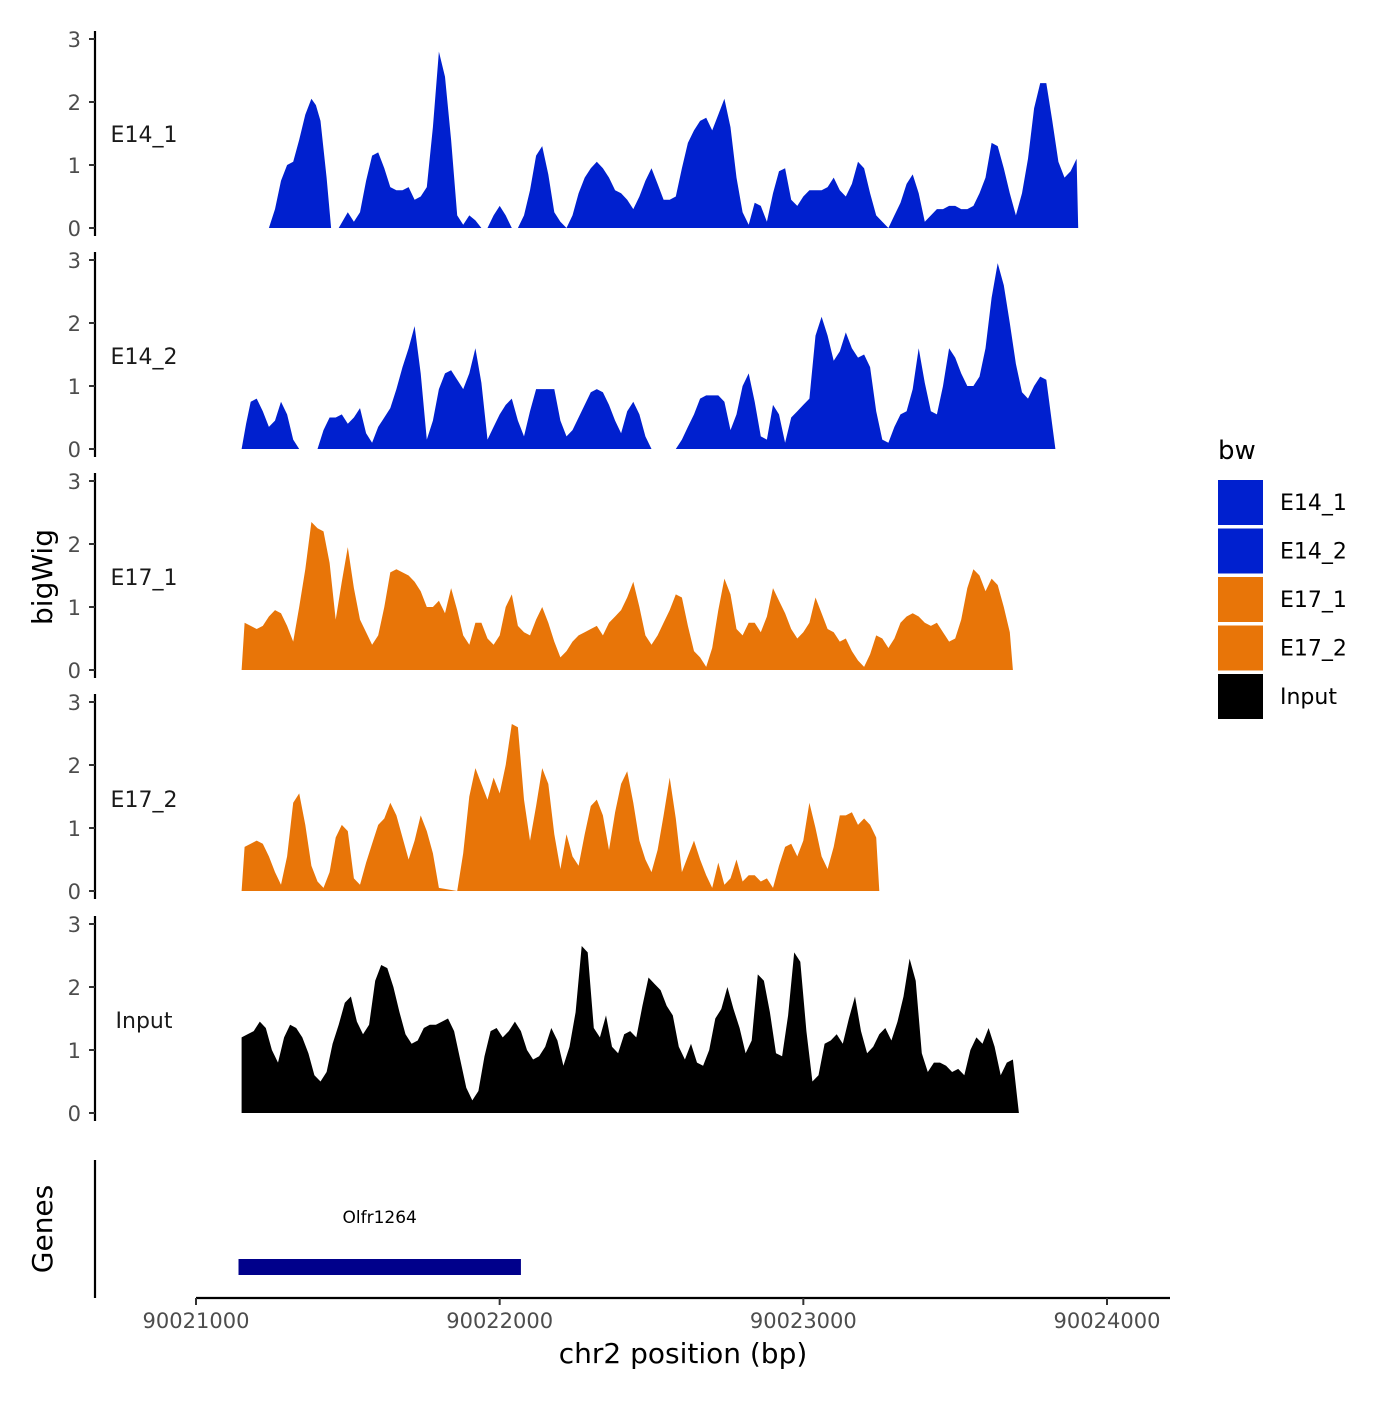 This screenshot has height=1404, width=1400. I want to click on track-label-e14-1: E14_1, so click(144, 135).